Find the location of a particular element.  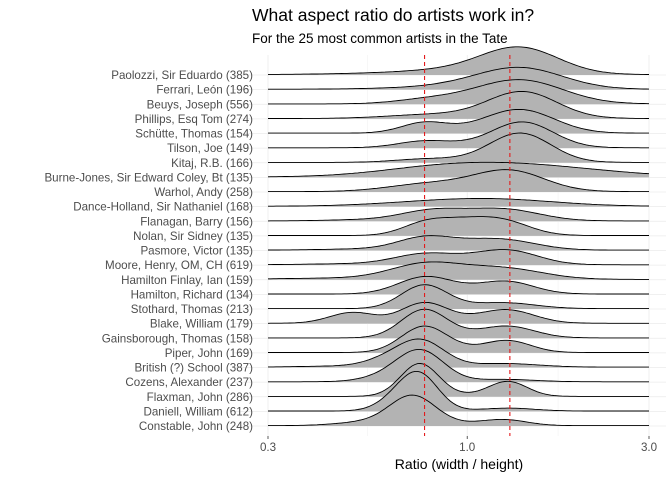

y-axis-label: Flaxman, John (286) is located at coordinates (200, 397).